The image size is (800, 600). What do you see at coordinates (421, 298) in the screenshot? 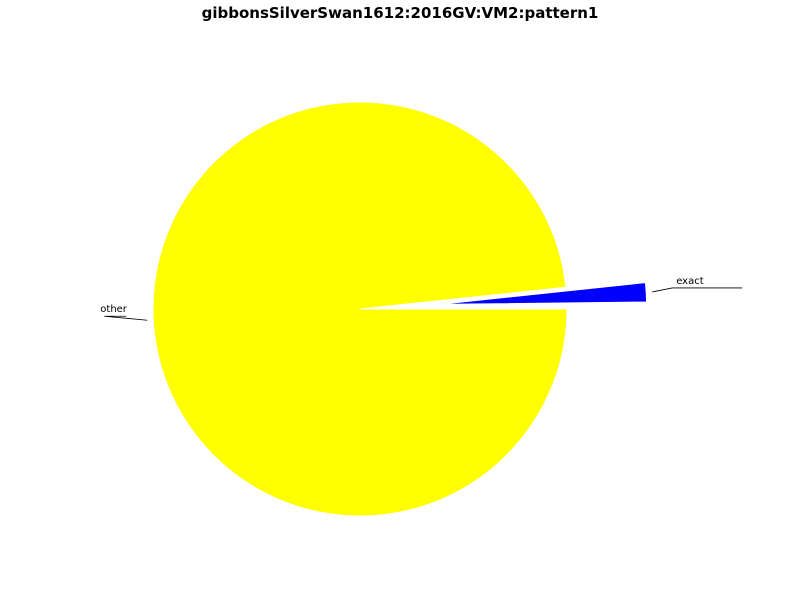
I see `pie-labels: other exact` at bounding box center [421, 298].